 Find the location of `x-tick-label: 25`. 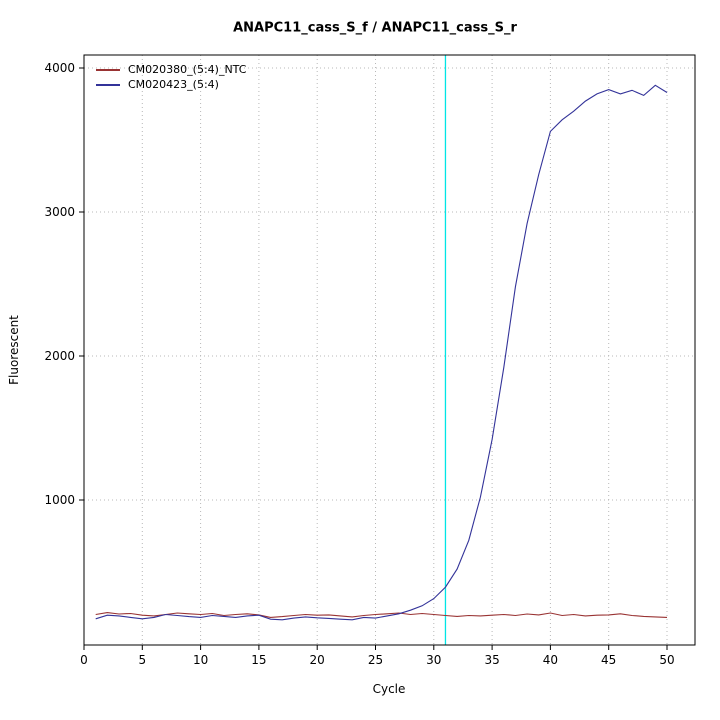

x-tick-label: 25 is located at coordinates (375, 660).